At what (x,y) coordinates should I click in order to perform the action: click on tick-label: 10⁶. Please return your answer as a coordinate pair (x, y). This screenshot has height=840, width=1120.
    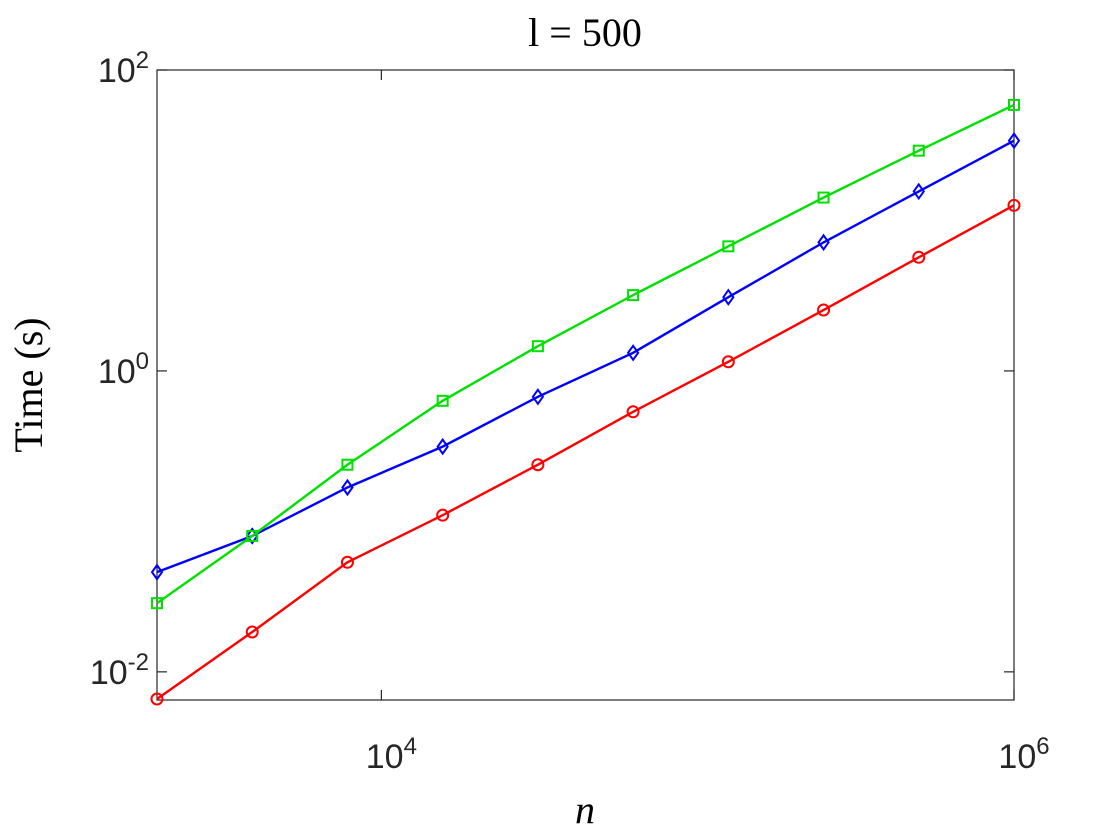
    Looking at the image, I should click on (1023, 754).